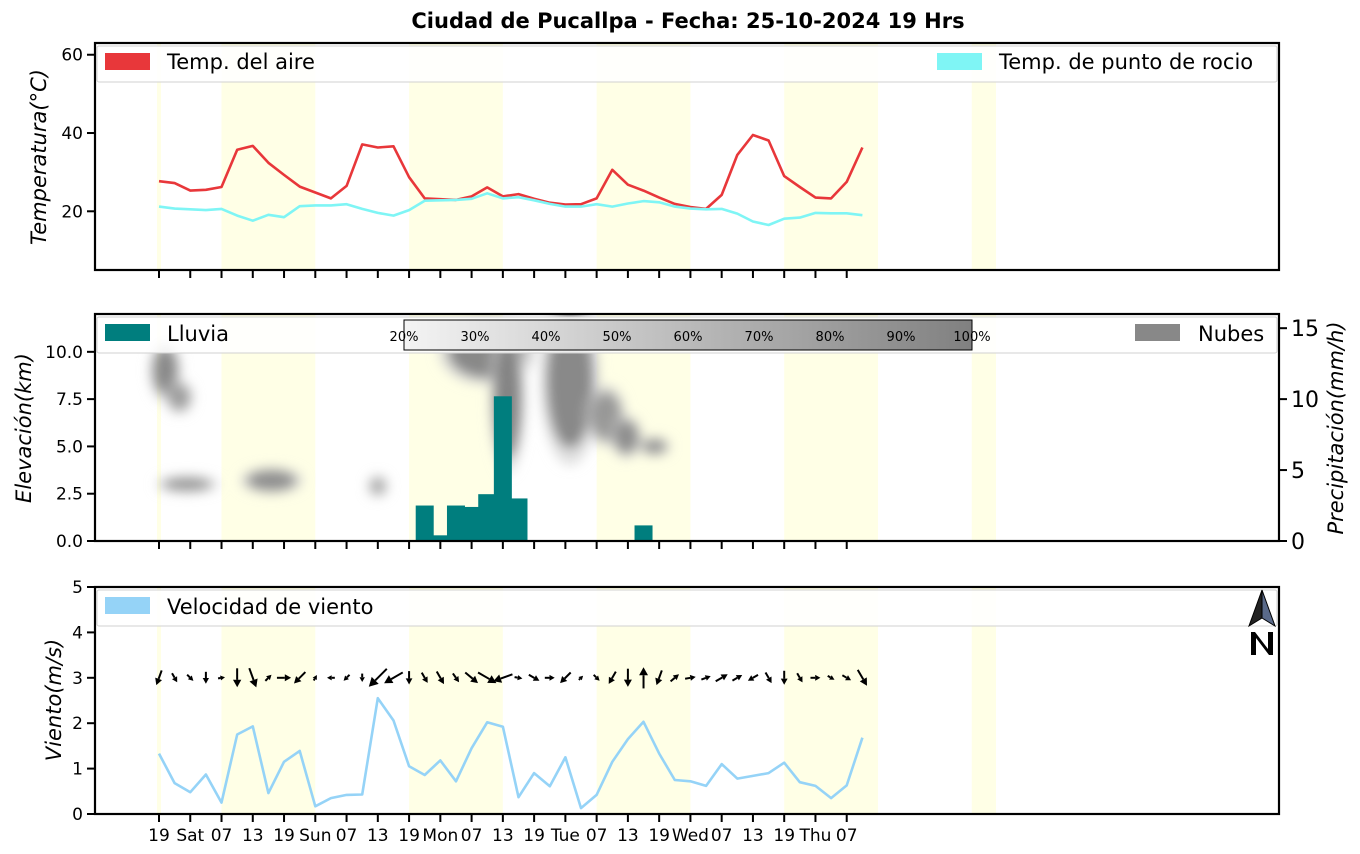 The height and width of the screenshot is (854, 1360). I want to click on legend-swatch-air-temperature, so click(127, 61).